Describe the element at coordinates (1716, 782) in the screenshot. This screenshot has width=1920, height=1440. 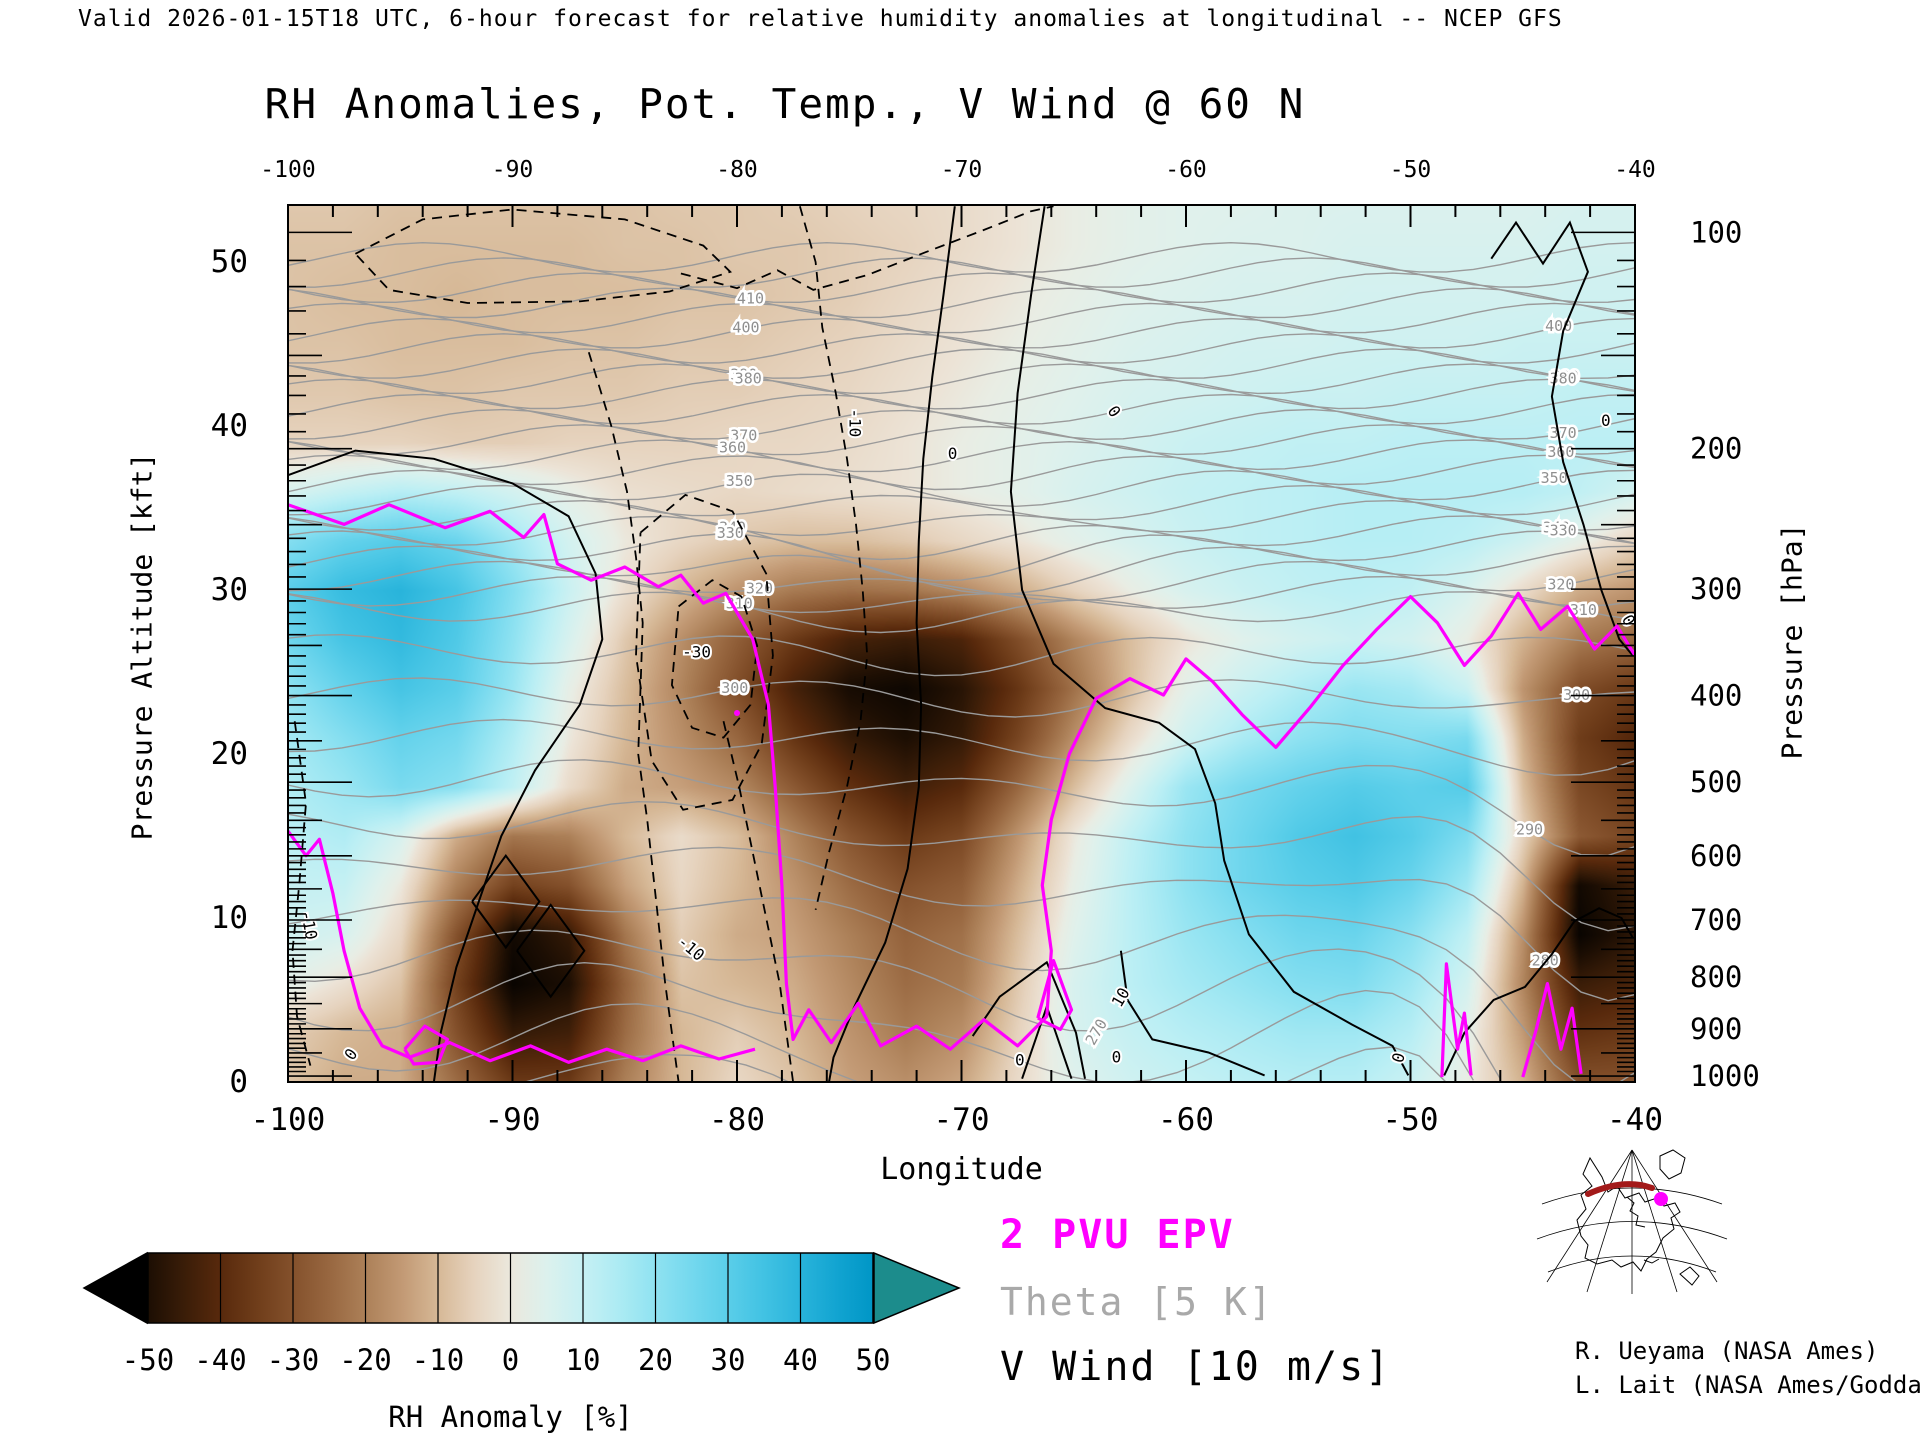
I see `svg-text: 500` at that location.